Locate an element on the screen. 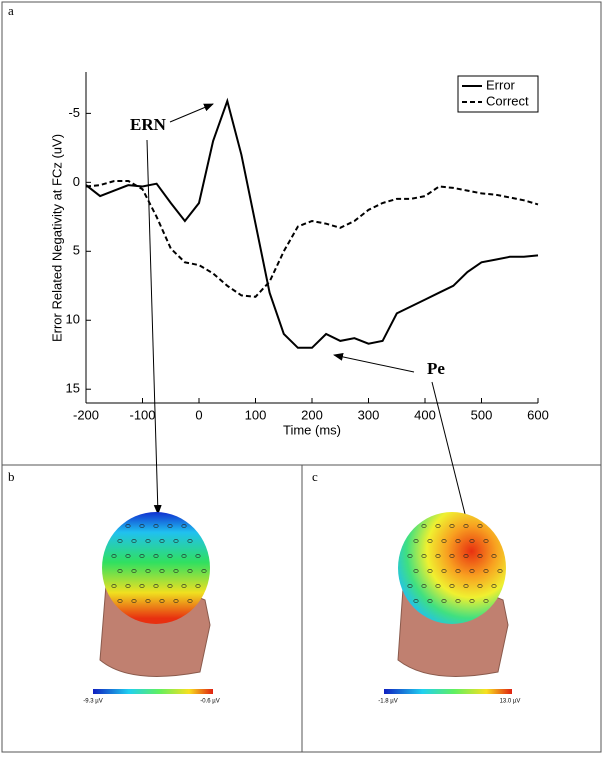  y-tick-label: 0 is located at coordinates (76, 181).